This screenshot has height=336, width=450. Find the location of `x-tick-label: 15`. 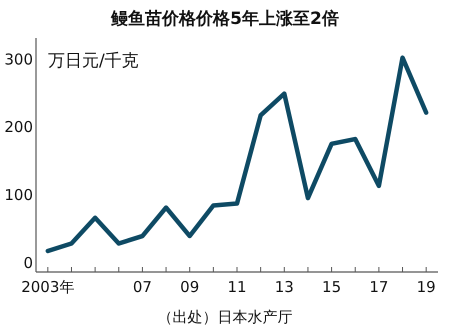

x-tick-label: 15 is located at coordinates (332, 287).